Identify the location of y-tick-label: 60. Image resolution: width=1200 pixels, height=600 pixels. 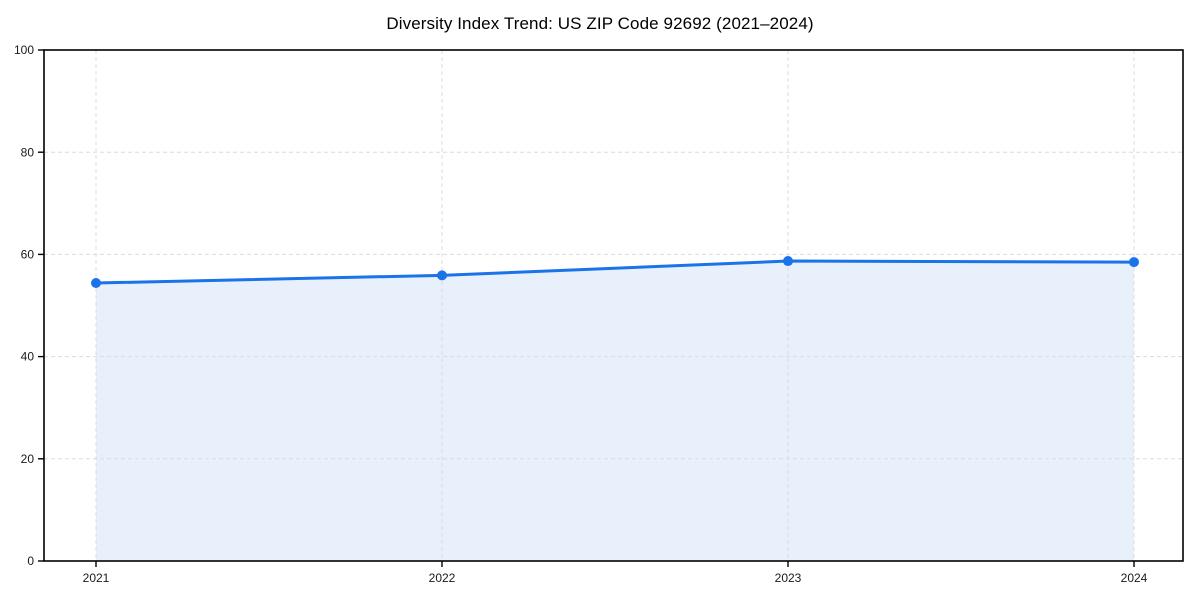
(28, 254).